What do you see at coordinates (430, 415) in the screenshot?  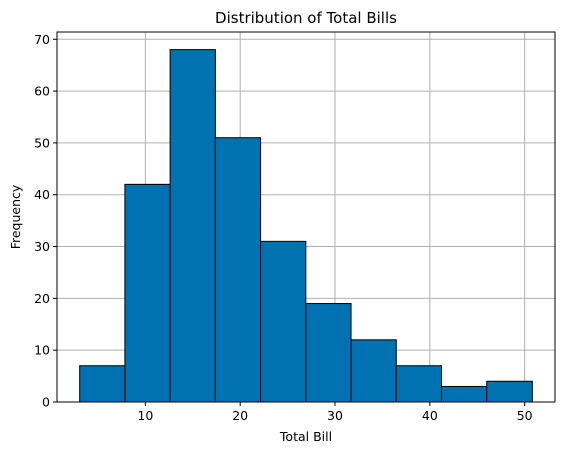 I see `x-tick-label: 40` at bounding box center [430, 415].